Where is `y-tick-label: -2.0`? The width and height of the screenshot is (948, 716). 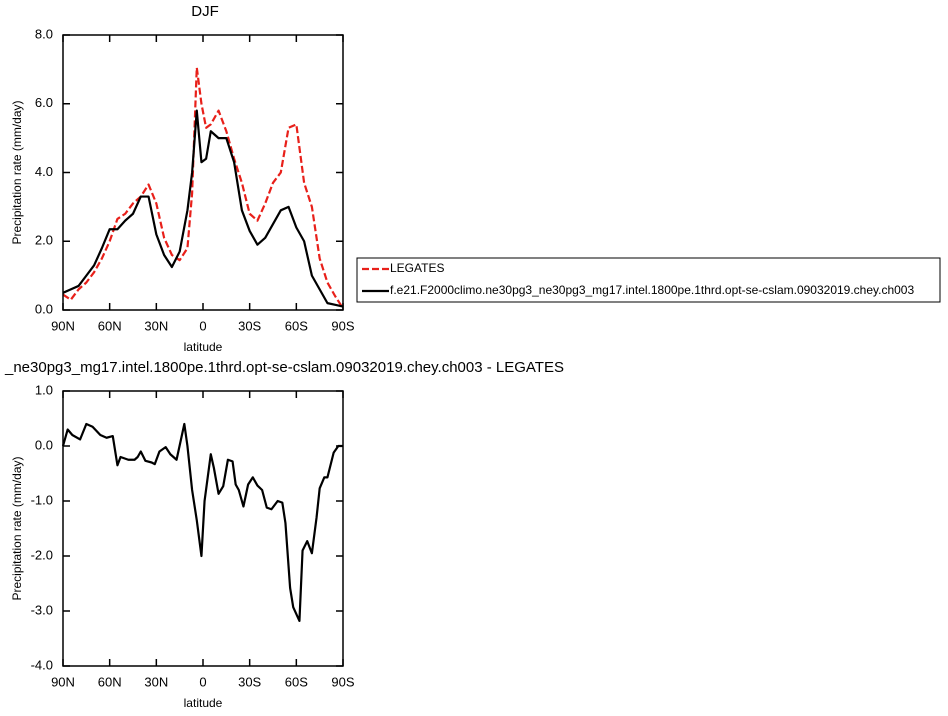 y-tick-label: -2.0 is located at coordinates (42, 554).